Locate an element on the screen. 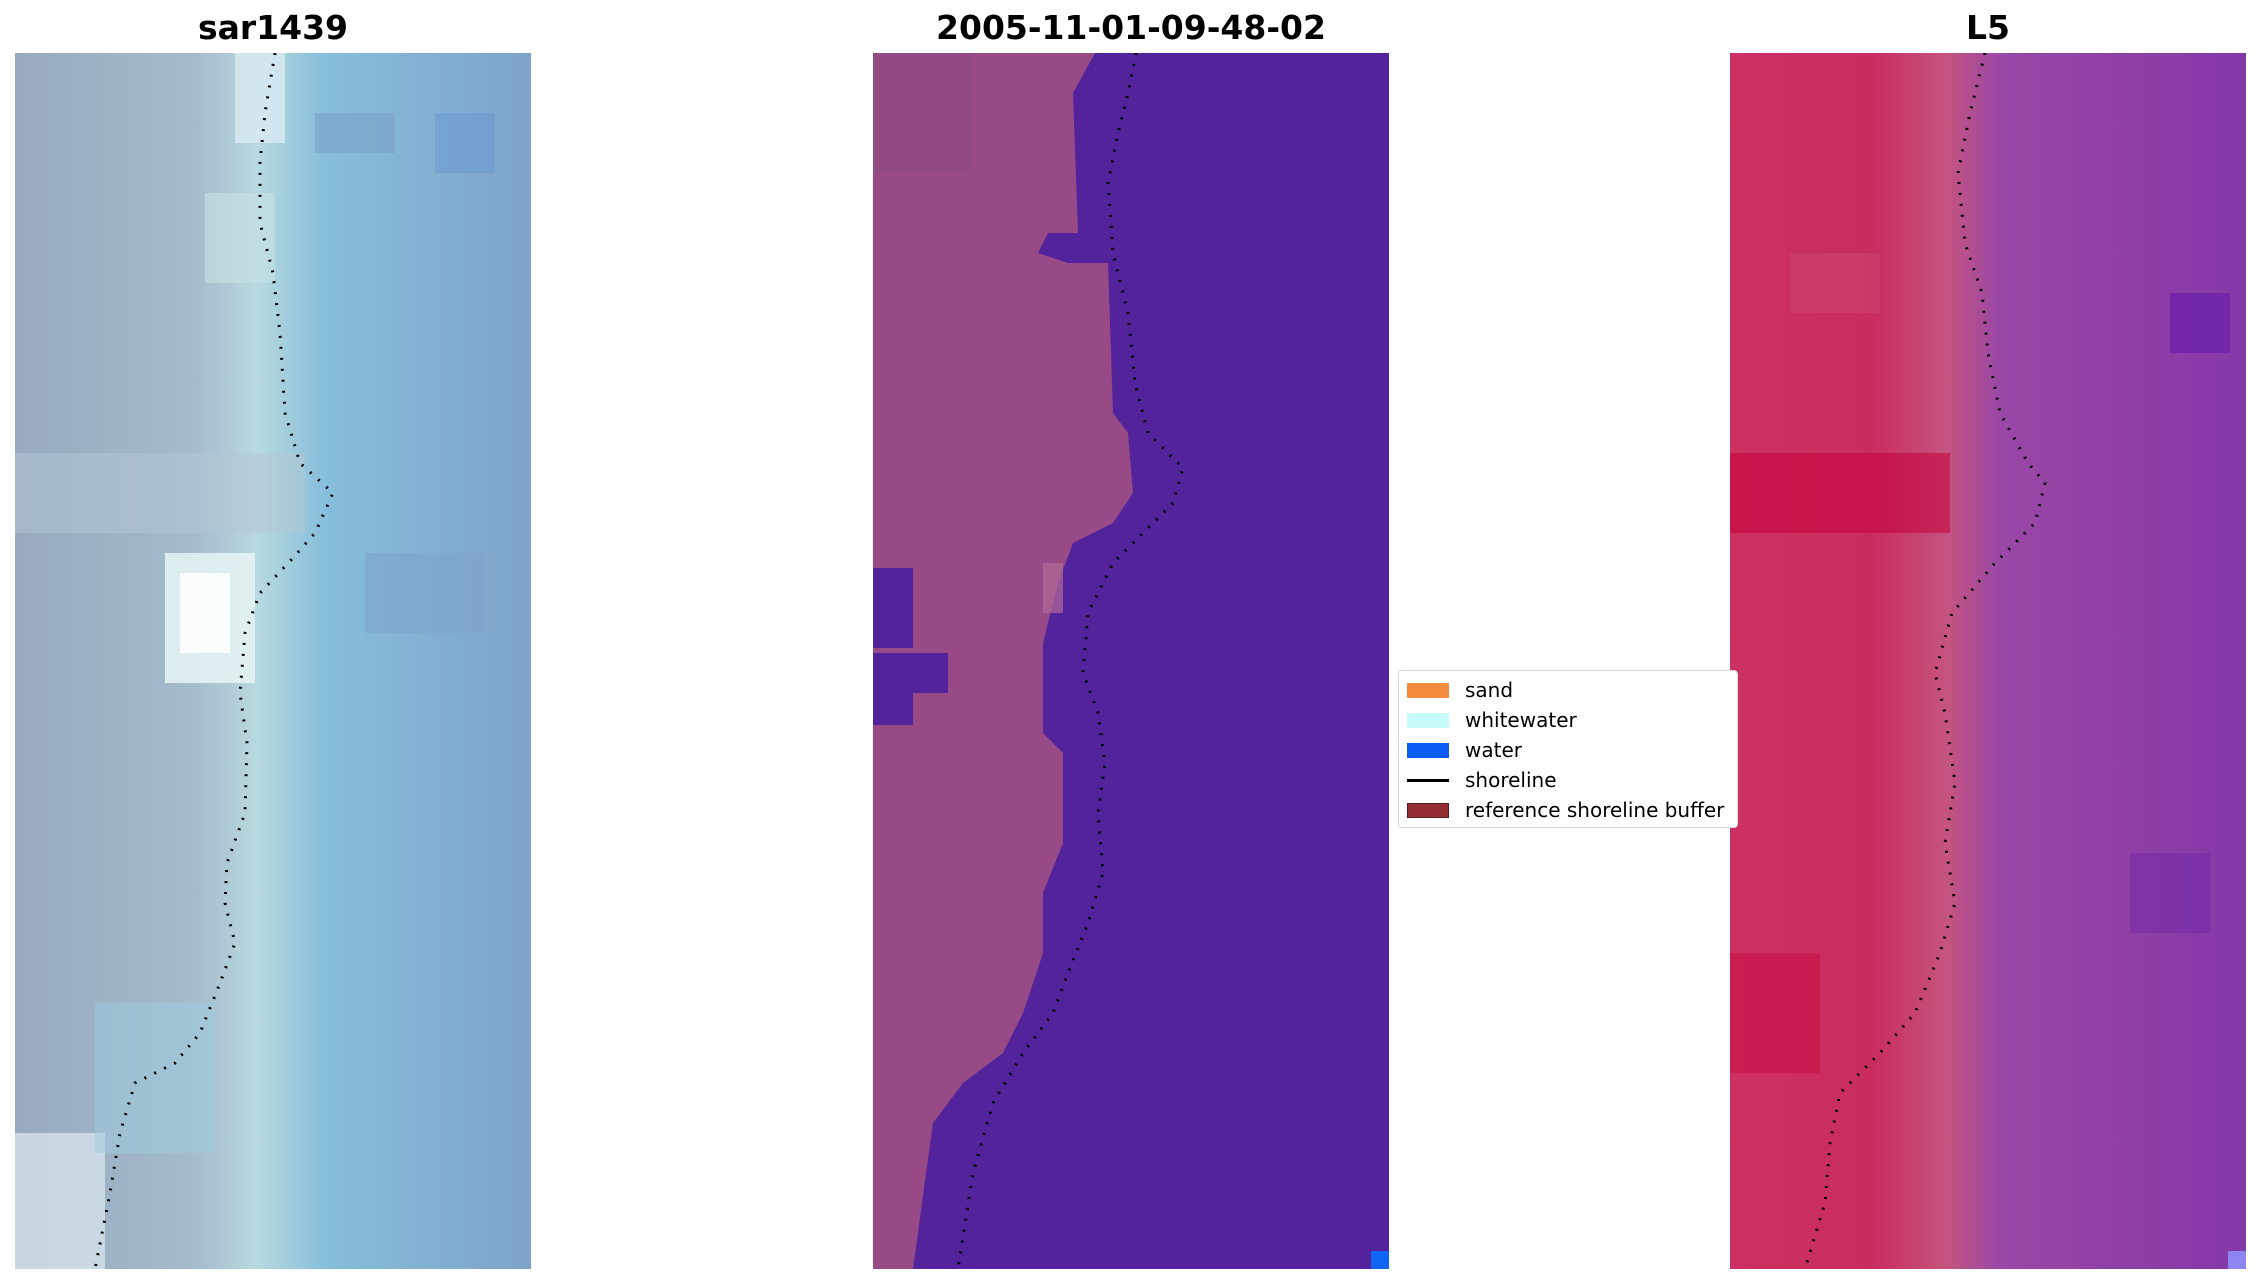 The image size is (2260, 1283). buffer-swatch-icon is located at coordinates (1428, 810).